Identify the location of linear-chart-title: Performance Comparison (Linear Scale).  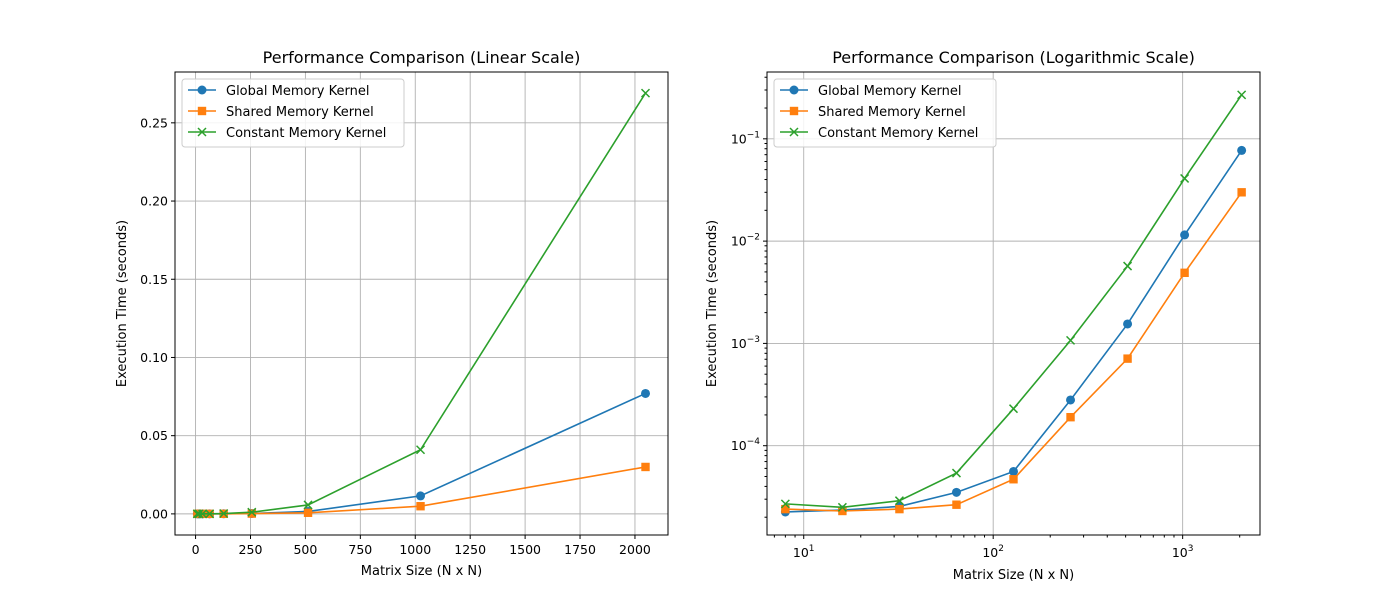
(422, 57).